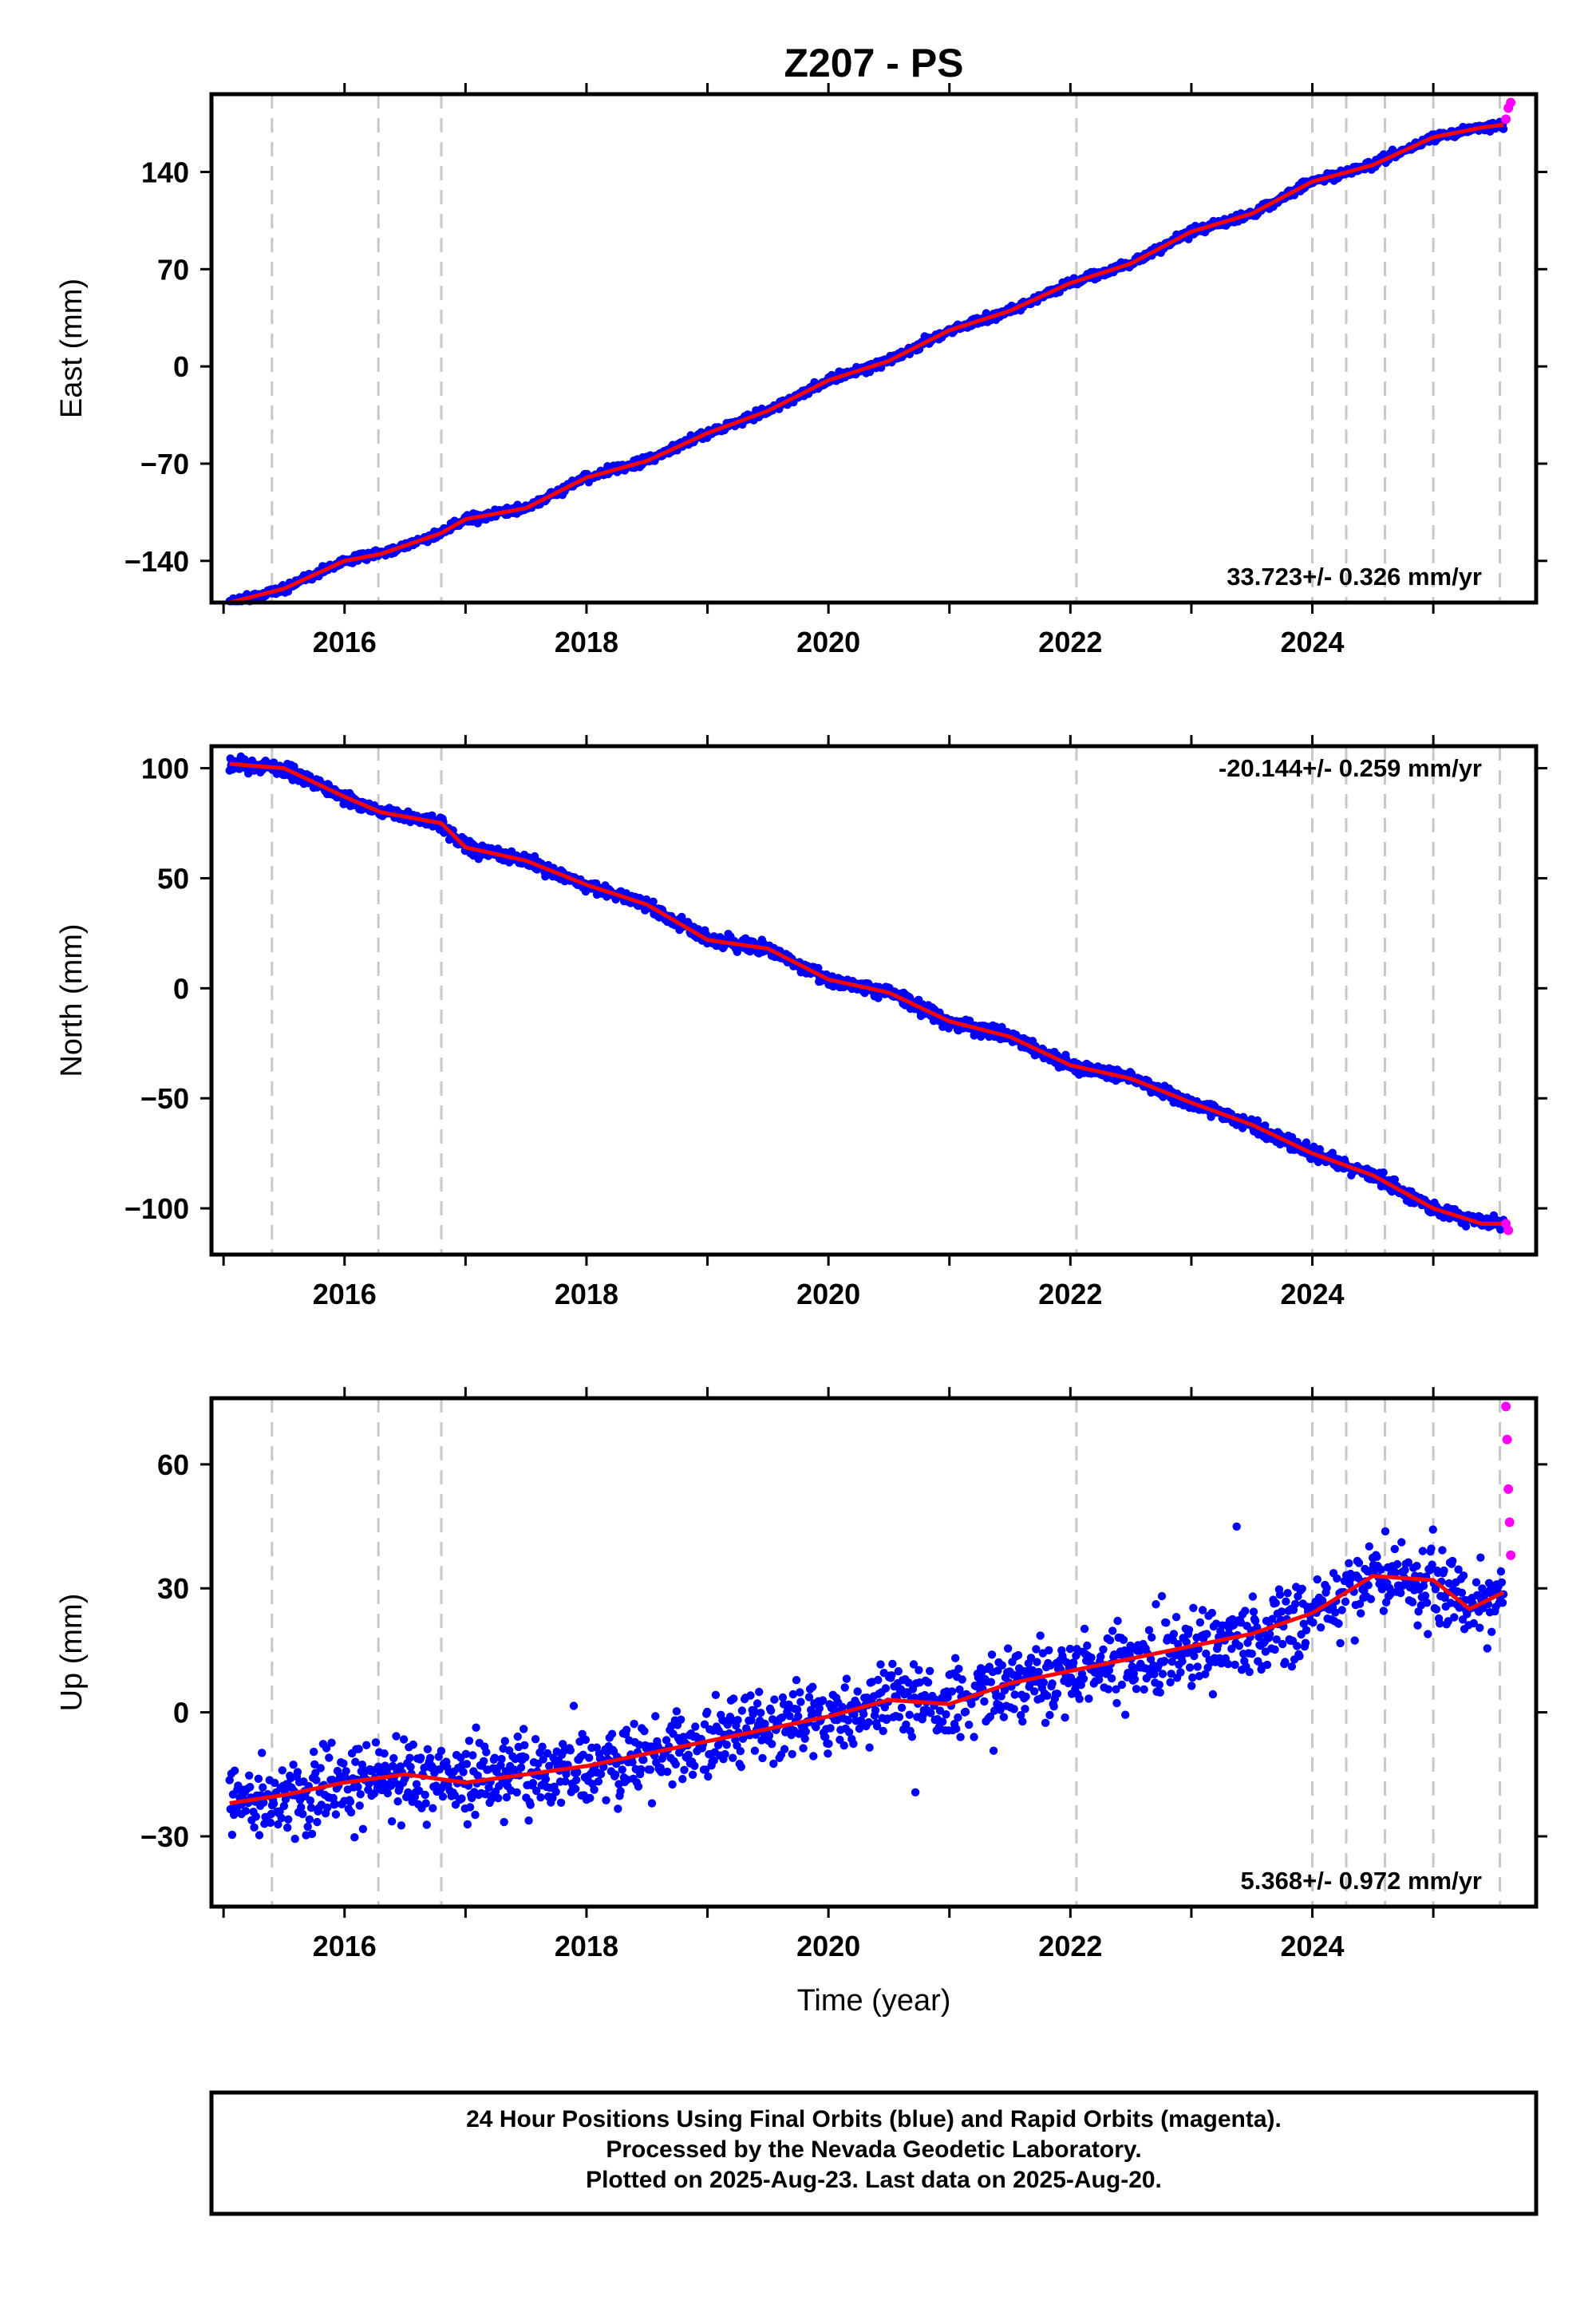 The image size is (1596, 2316). What do you see at coordinates (165, 172) in the screenshot?
I see `y-tick-label: 140` at bounding box center [165, 172].